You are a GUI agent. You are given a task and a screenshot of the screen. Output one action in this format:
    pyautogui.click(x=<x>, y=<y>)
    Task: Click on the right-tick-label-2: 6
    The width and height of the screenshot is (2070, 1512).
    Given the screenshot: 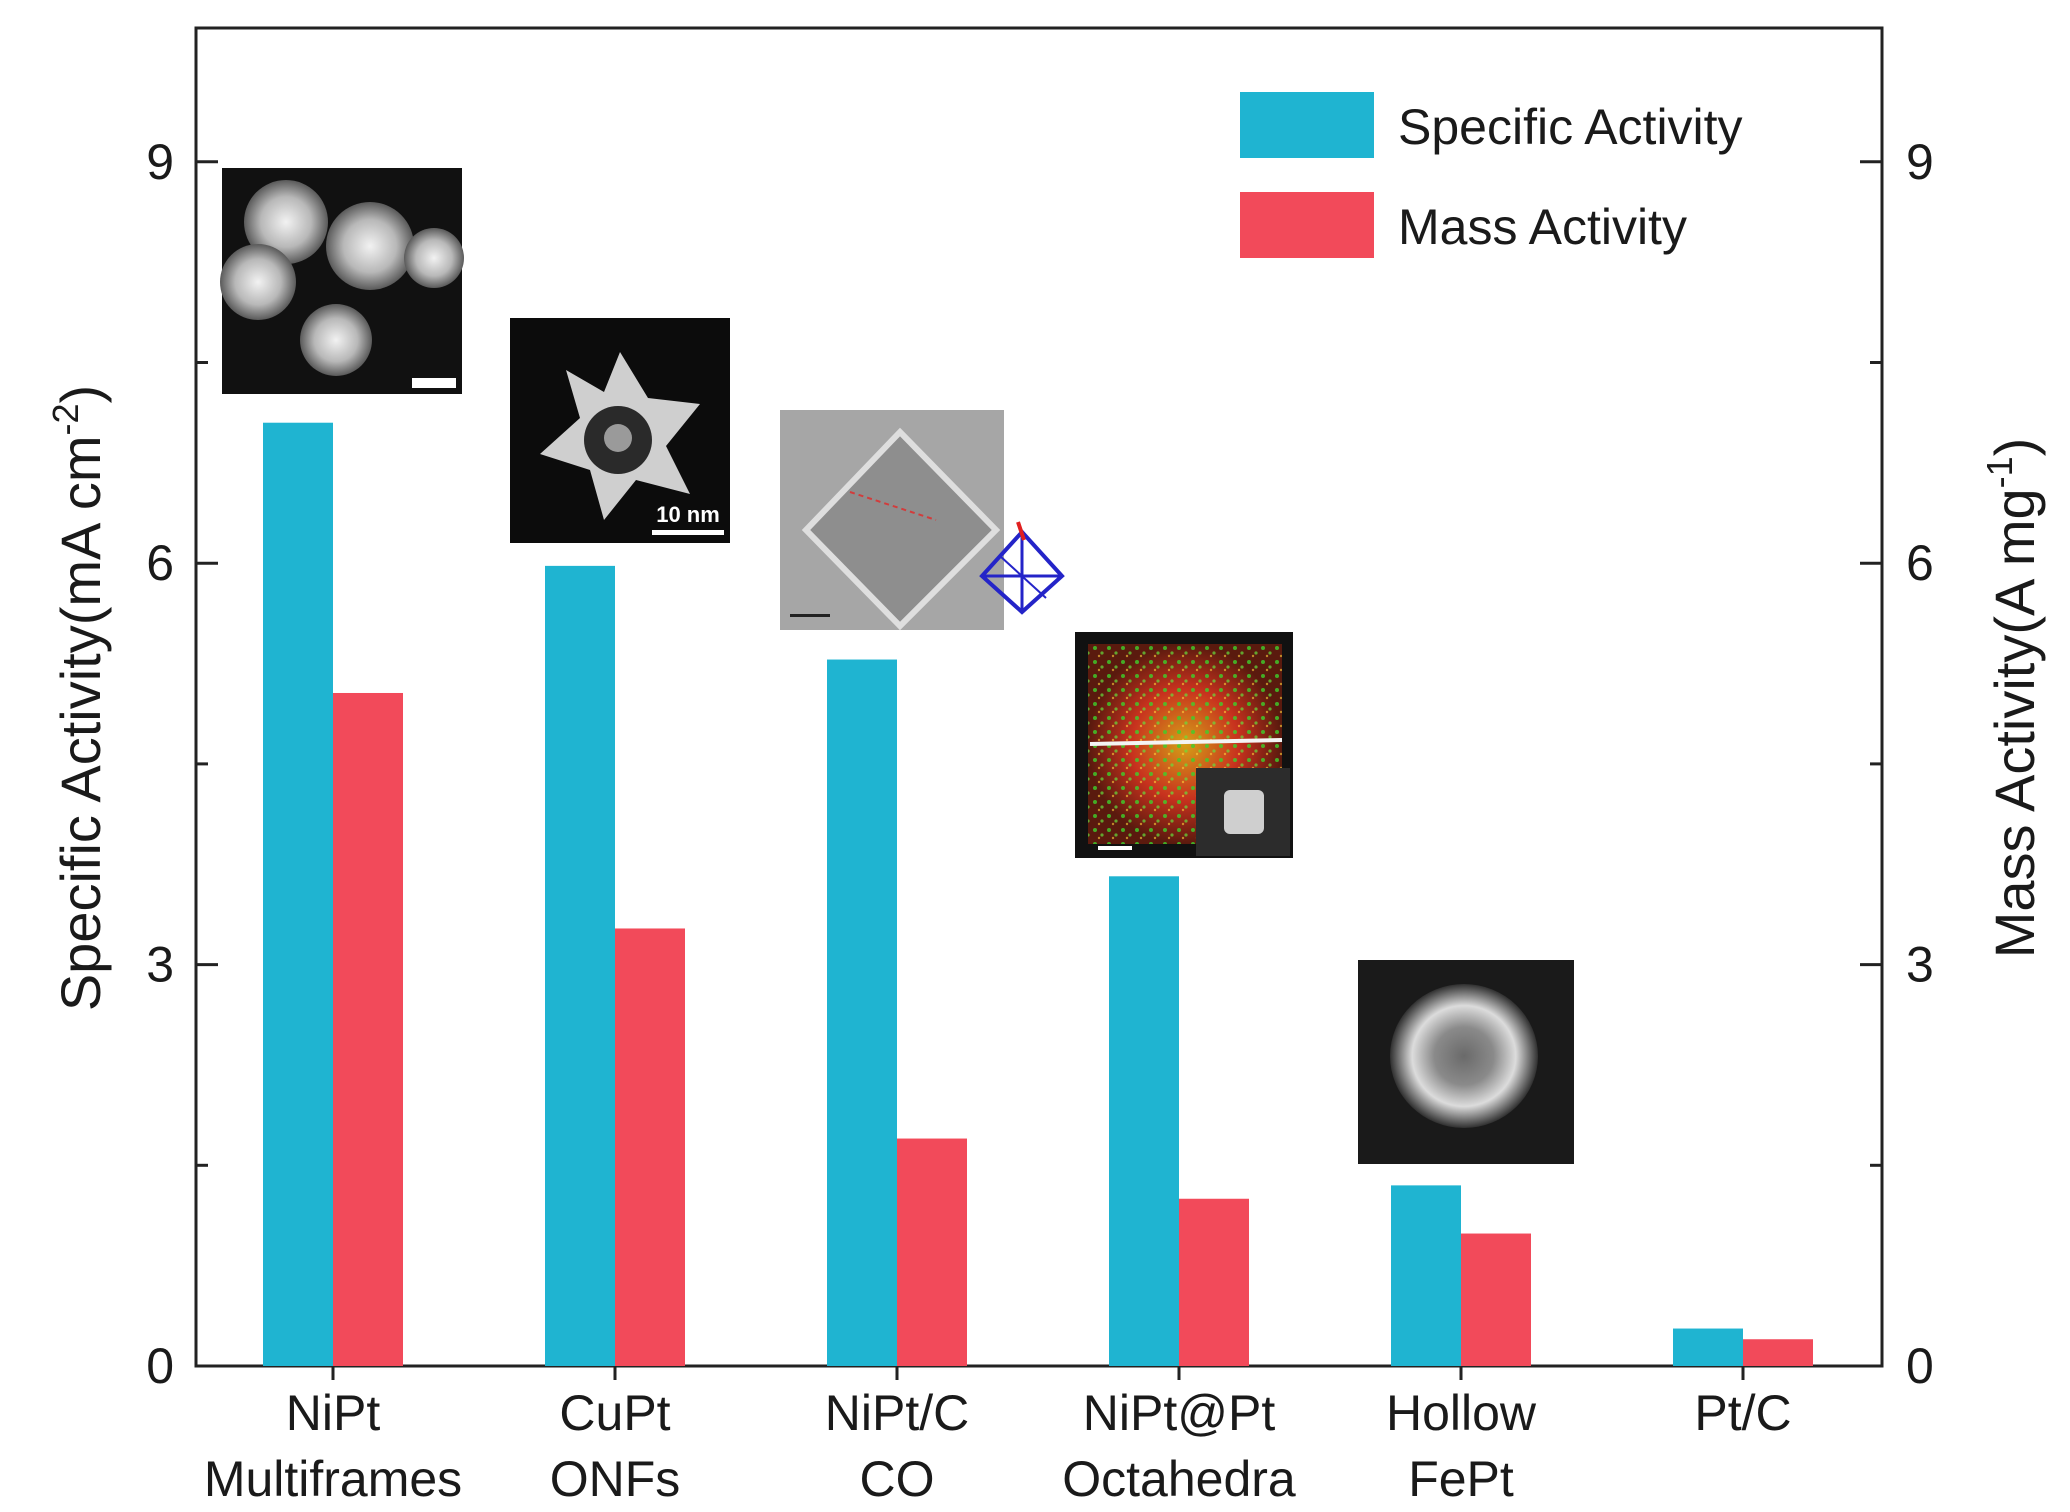 What is the action you would take?
    pyautogui.click(x=1920, y=563)
    